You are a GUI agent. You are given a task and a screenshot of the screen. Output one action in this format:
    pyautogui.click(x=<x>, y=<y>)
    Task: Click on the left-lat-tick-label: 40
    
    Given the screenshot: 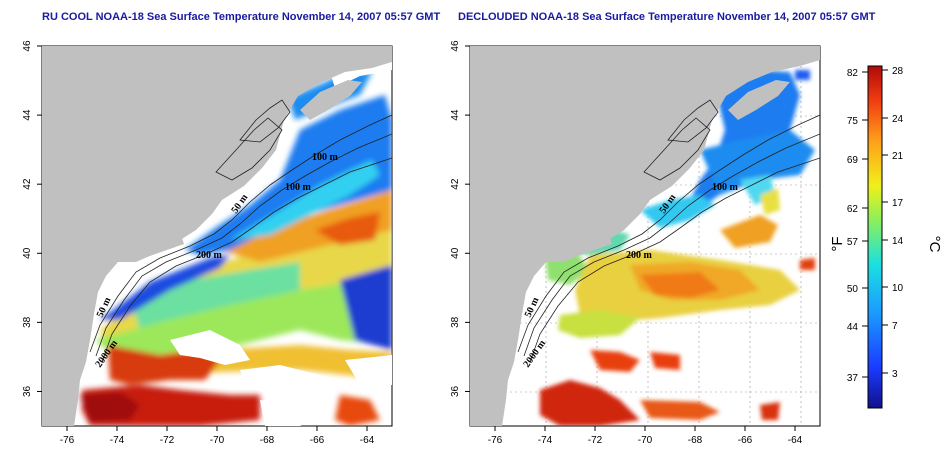 What is the action you would take?
    pyautogui.click(x=27, y=253)
    